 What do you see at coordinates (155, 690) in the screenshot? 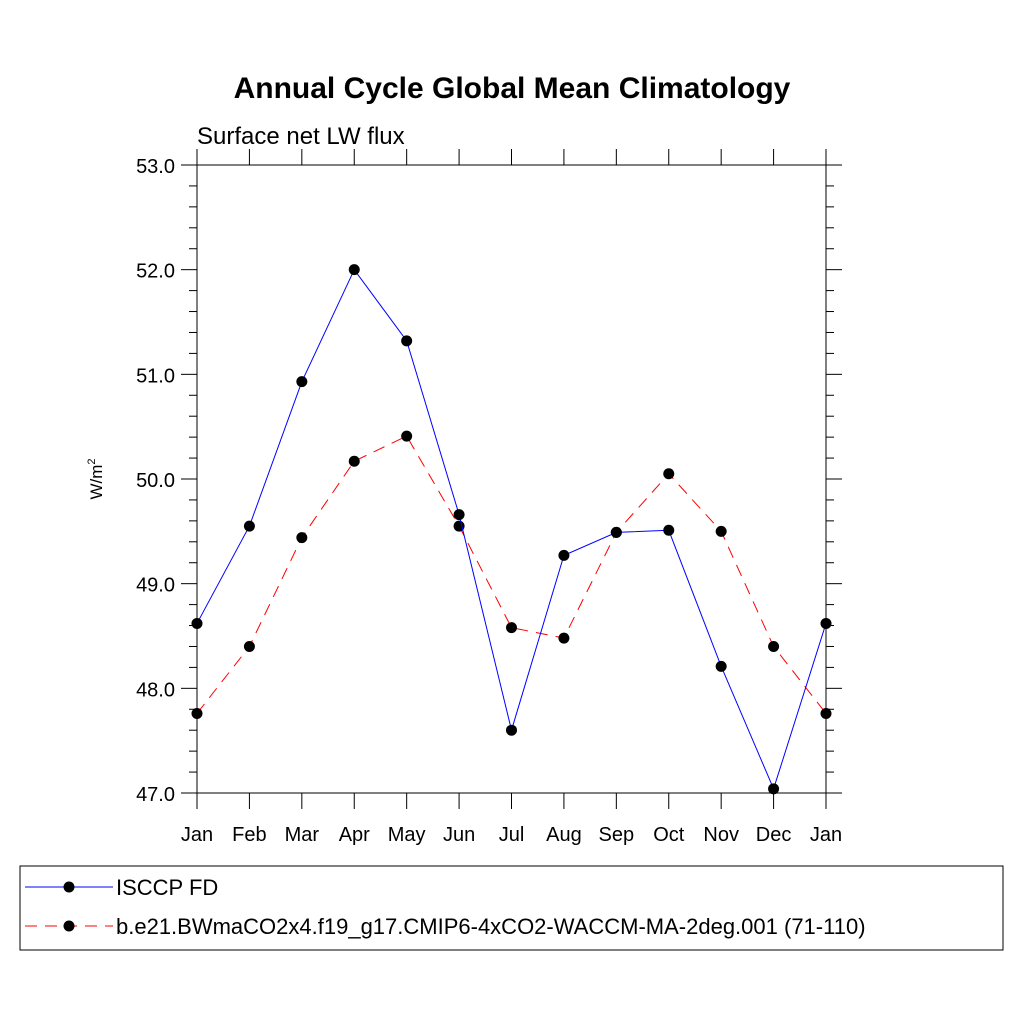
I see `y-tick-label: 48.0` at bounding box center [155, 690].